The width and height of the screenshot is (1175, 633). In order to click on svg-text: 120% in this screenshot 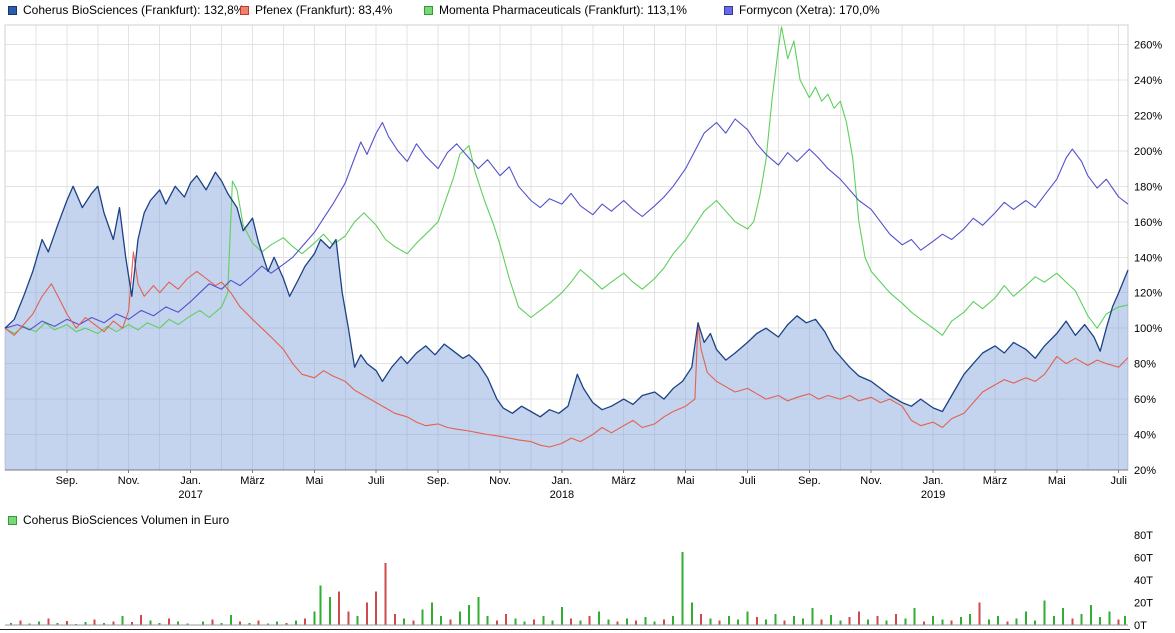, I will do `click(1148, 294)`.